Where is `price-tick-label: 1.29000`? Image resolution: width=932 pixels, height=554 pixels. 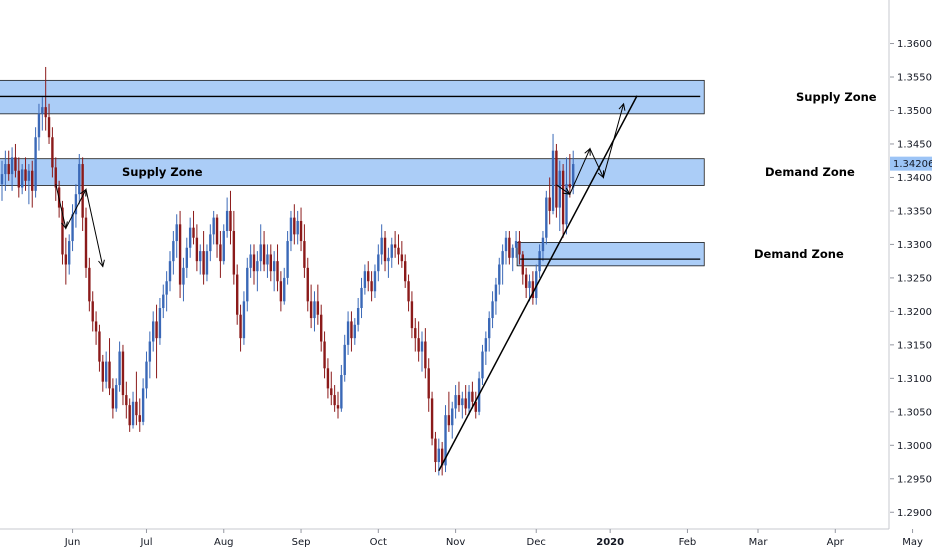
price-tick-label: 1.29000 is located at coordinates (914, 513).